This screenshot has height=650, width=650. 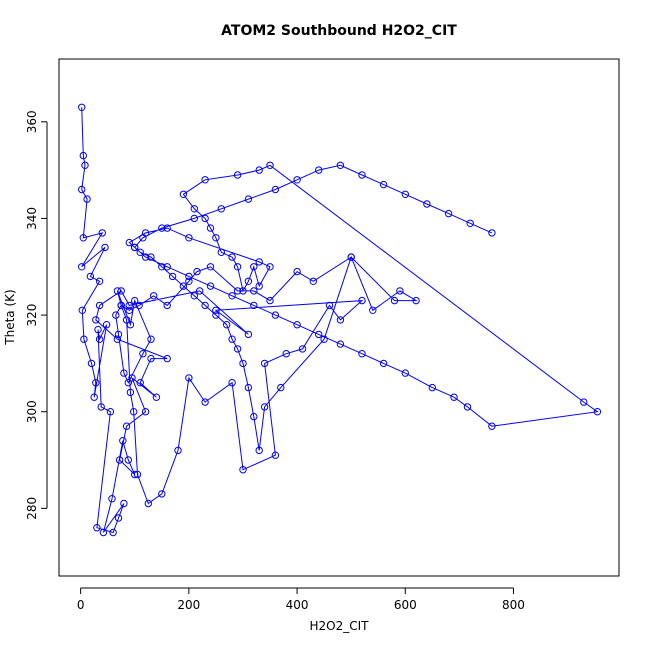 What do you see at coordinates (339, 31) in the screenshot?
I see `chart-title: ATOM2 Southbound H2O2_CIT` at bounding box center [339, 31].